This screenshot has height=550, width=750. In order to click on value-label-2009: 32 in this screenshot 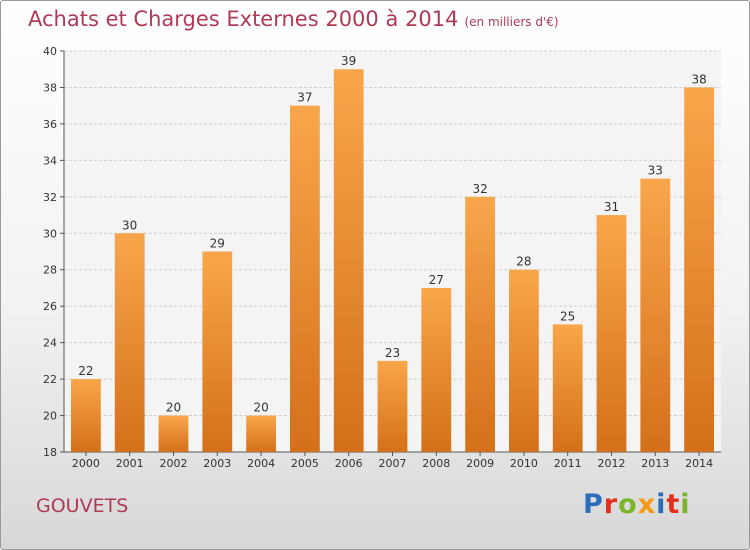, I will do `click(479, 189)`.